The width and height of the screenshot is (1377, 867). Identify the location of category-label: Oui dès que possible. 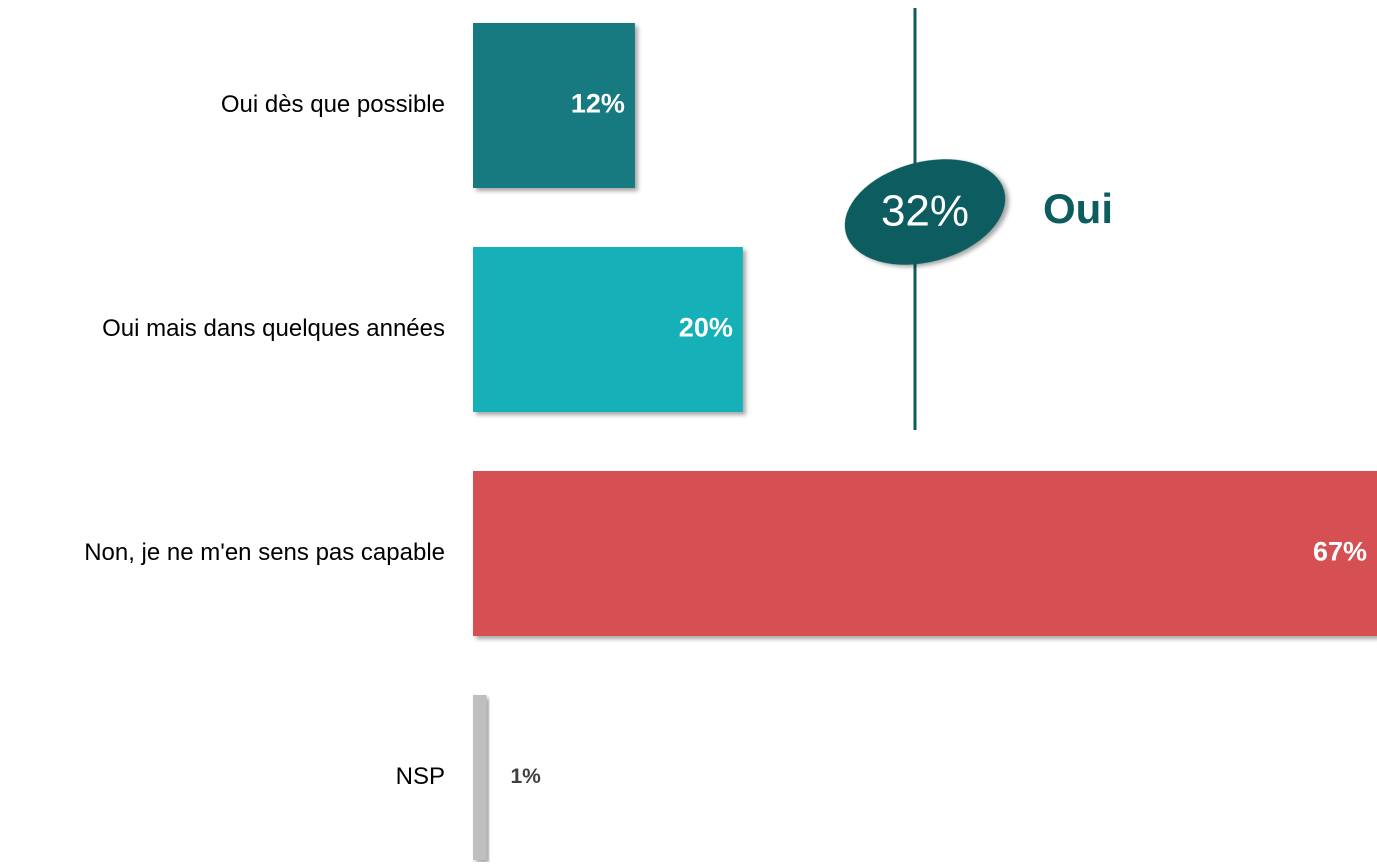
(333, 104).